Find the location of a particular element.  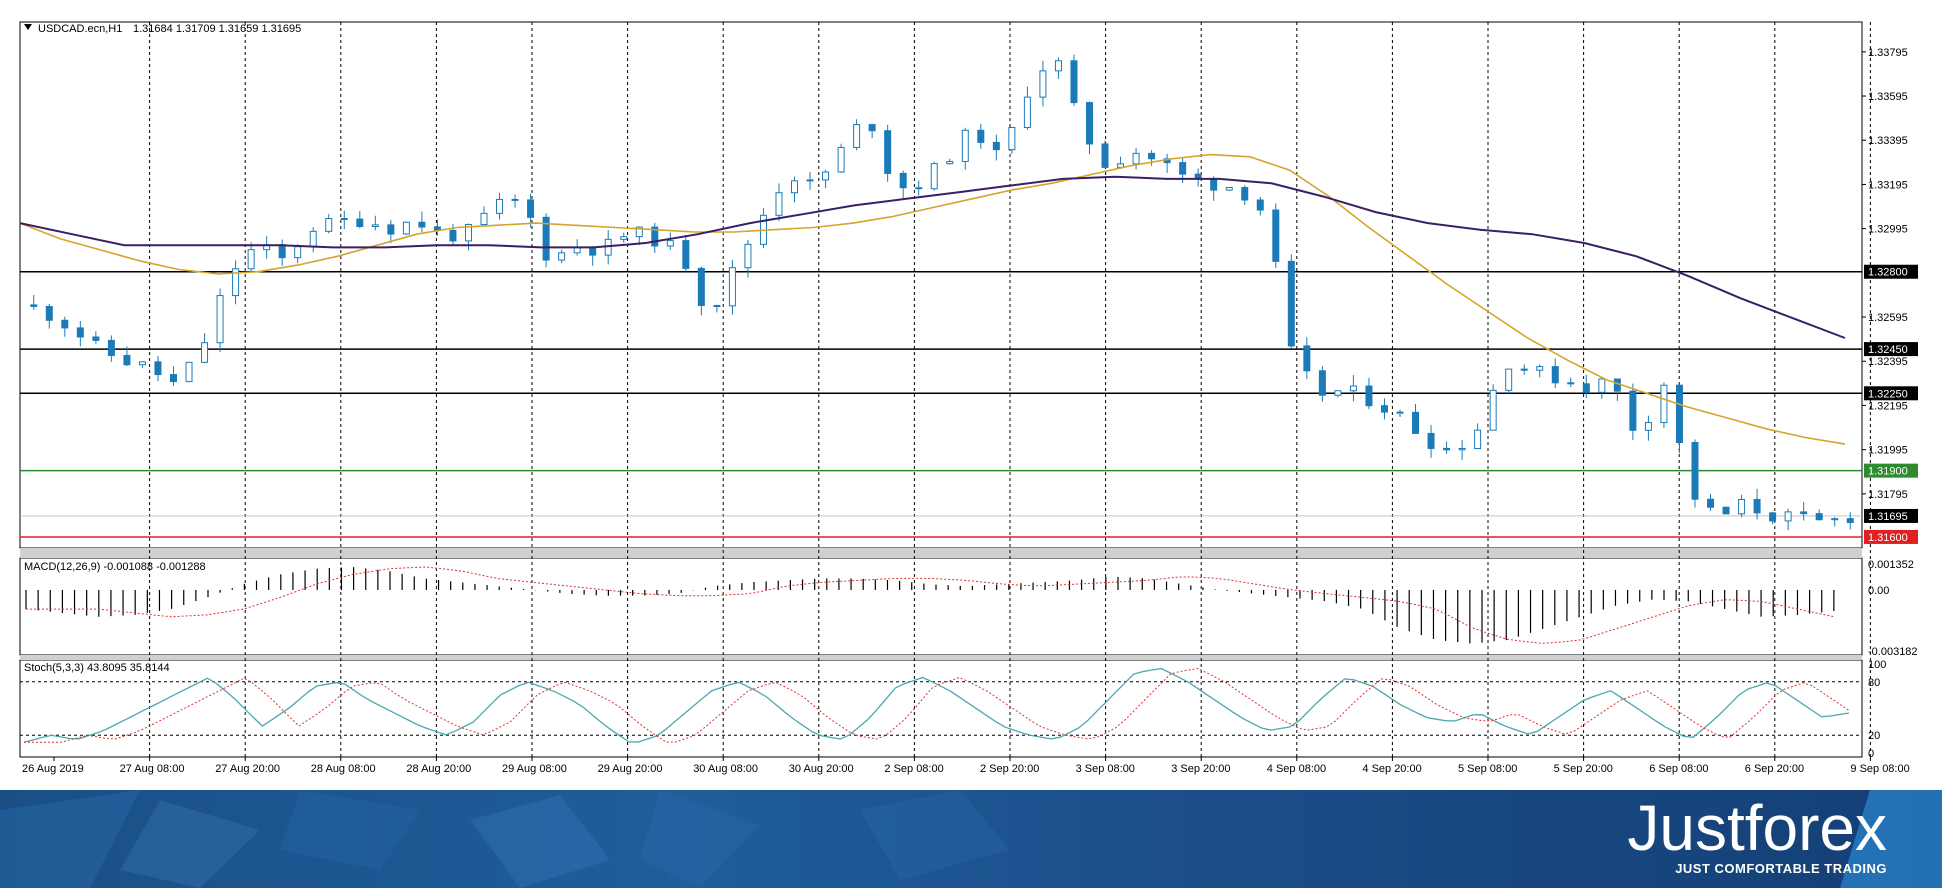

price-level-label: 1.31600 is located at coordinates (1888, 538).